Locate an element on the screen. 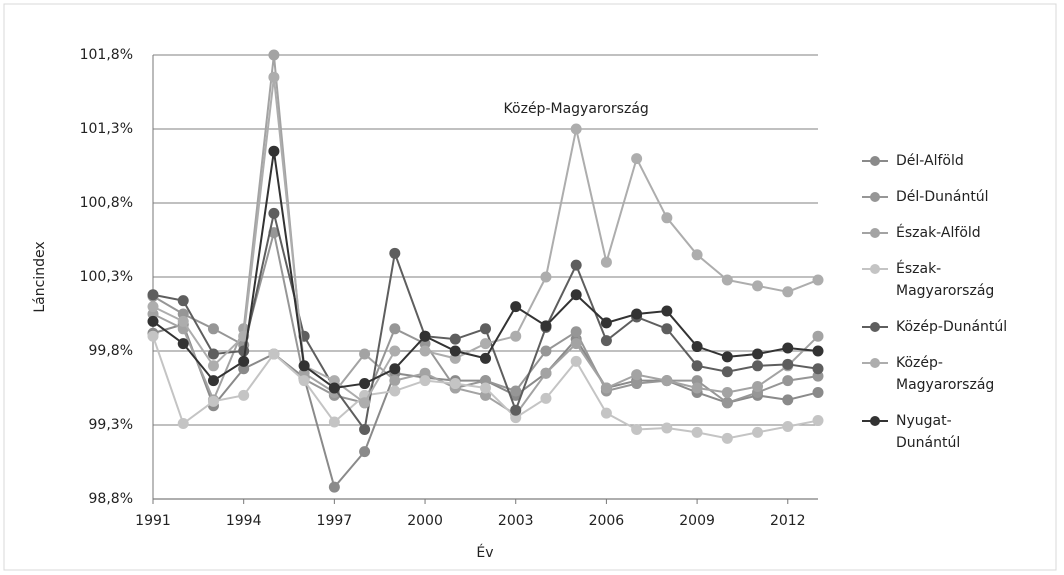  legend-item: Nyugat-Dunántúl is located at coordinates (937, 432).